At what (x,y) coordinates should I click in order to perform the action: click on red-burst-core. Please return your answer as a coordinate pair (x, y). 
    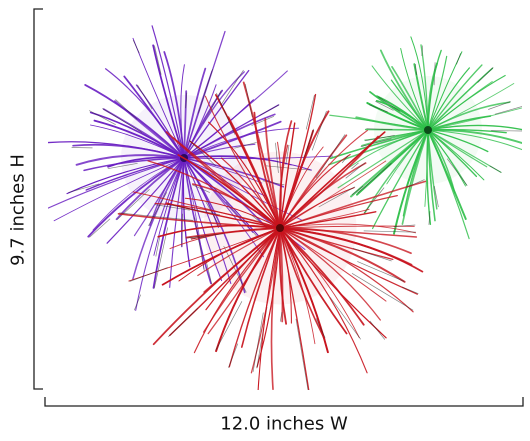
    Looking at the image, I should click on (280, 228).